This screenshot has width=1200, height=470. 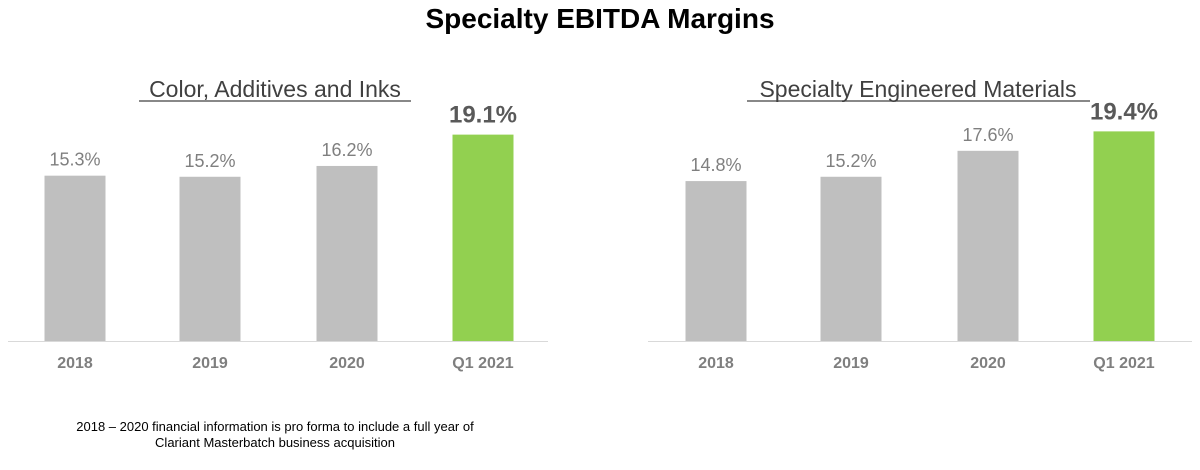 What do you see at coordinates (482, 363) in the screenshot?
I see `chart-1-x-tick-4: Q1 2021` at bounding box center [482, 363].